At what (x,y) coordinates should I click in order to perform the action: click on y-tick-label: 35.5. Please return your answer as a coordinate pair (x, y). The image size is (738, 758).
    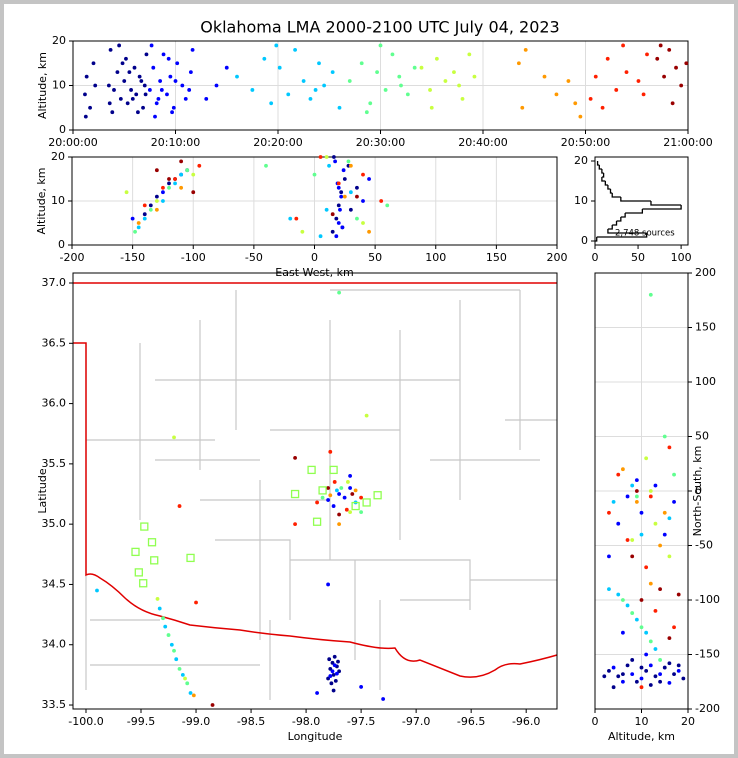
    Looking at the image, I should click on (54, 463).